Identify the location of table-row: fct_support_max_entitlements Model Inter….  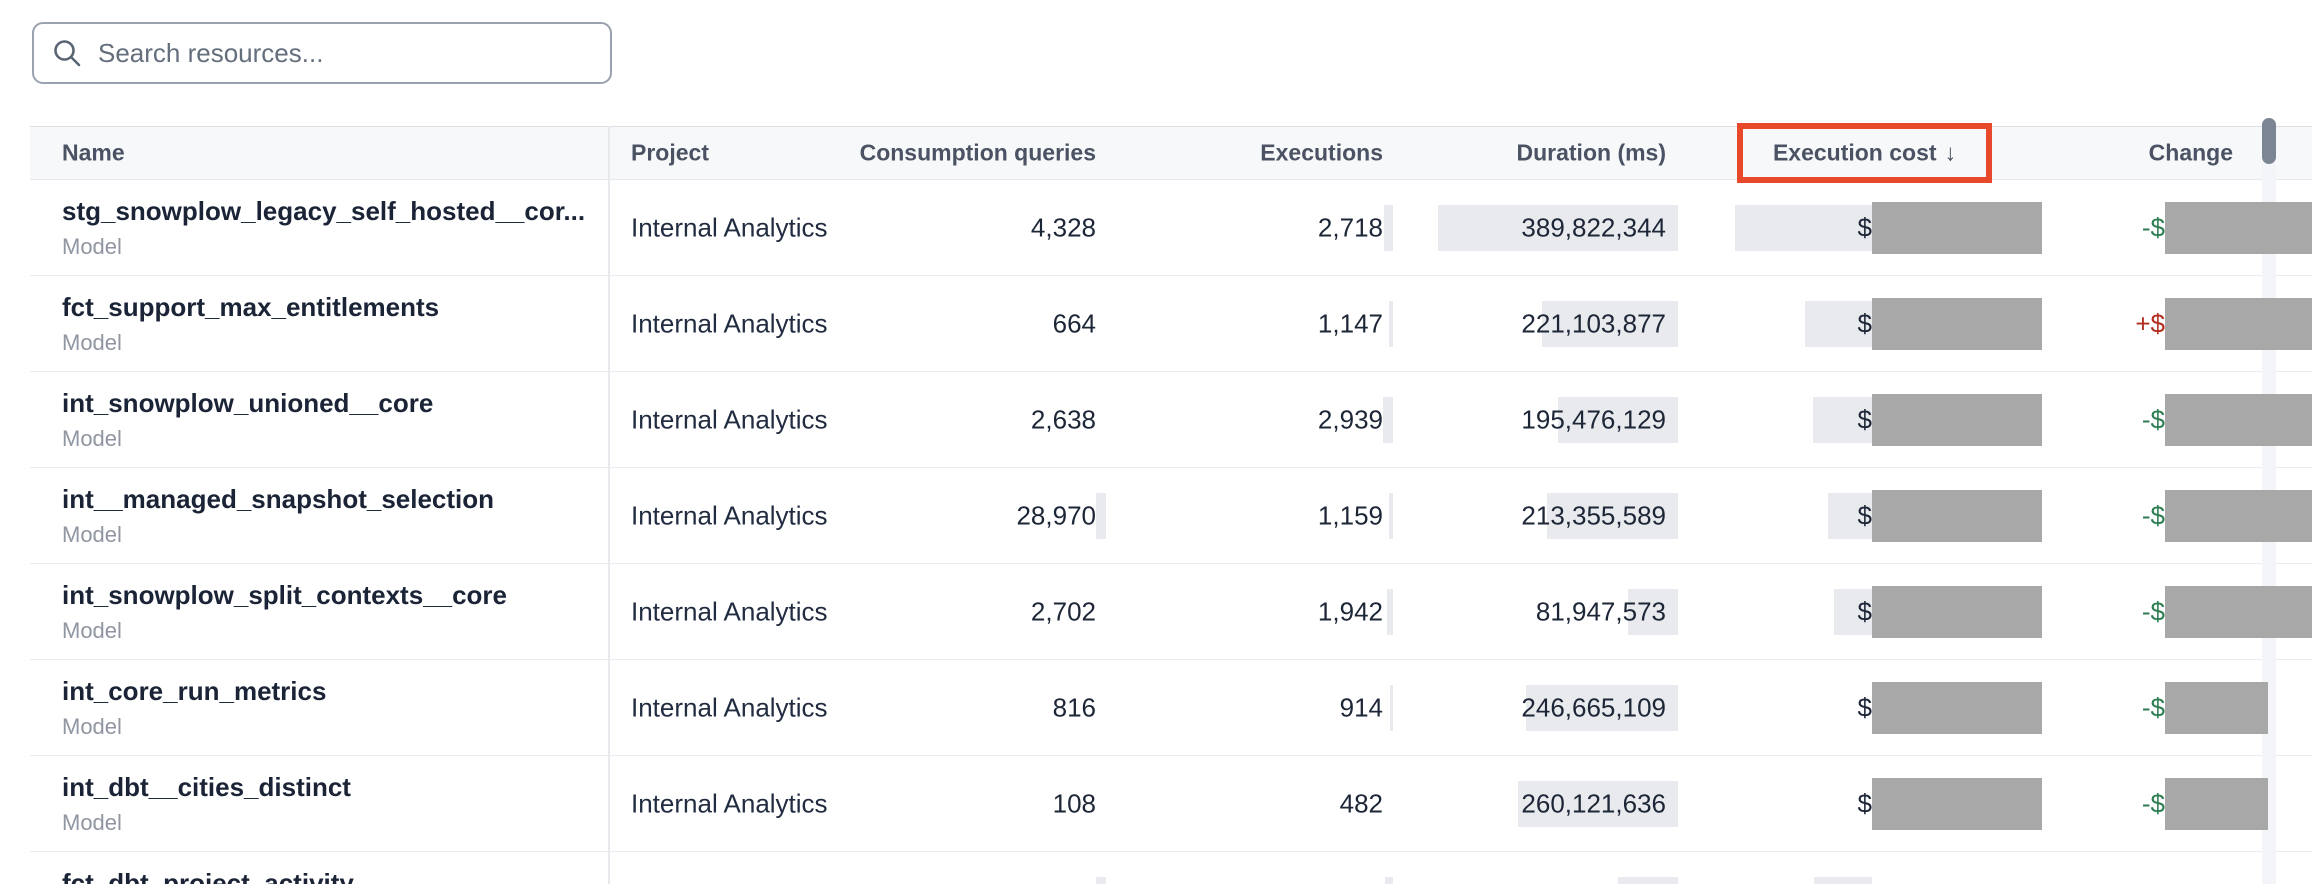
(1171, 324).